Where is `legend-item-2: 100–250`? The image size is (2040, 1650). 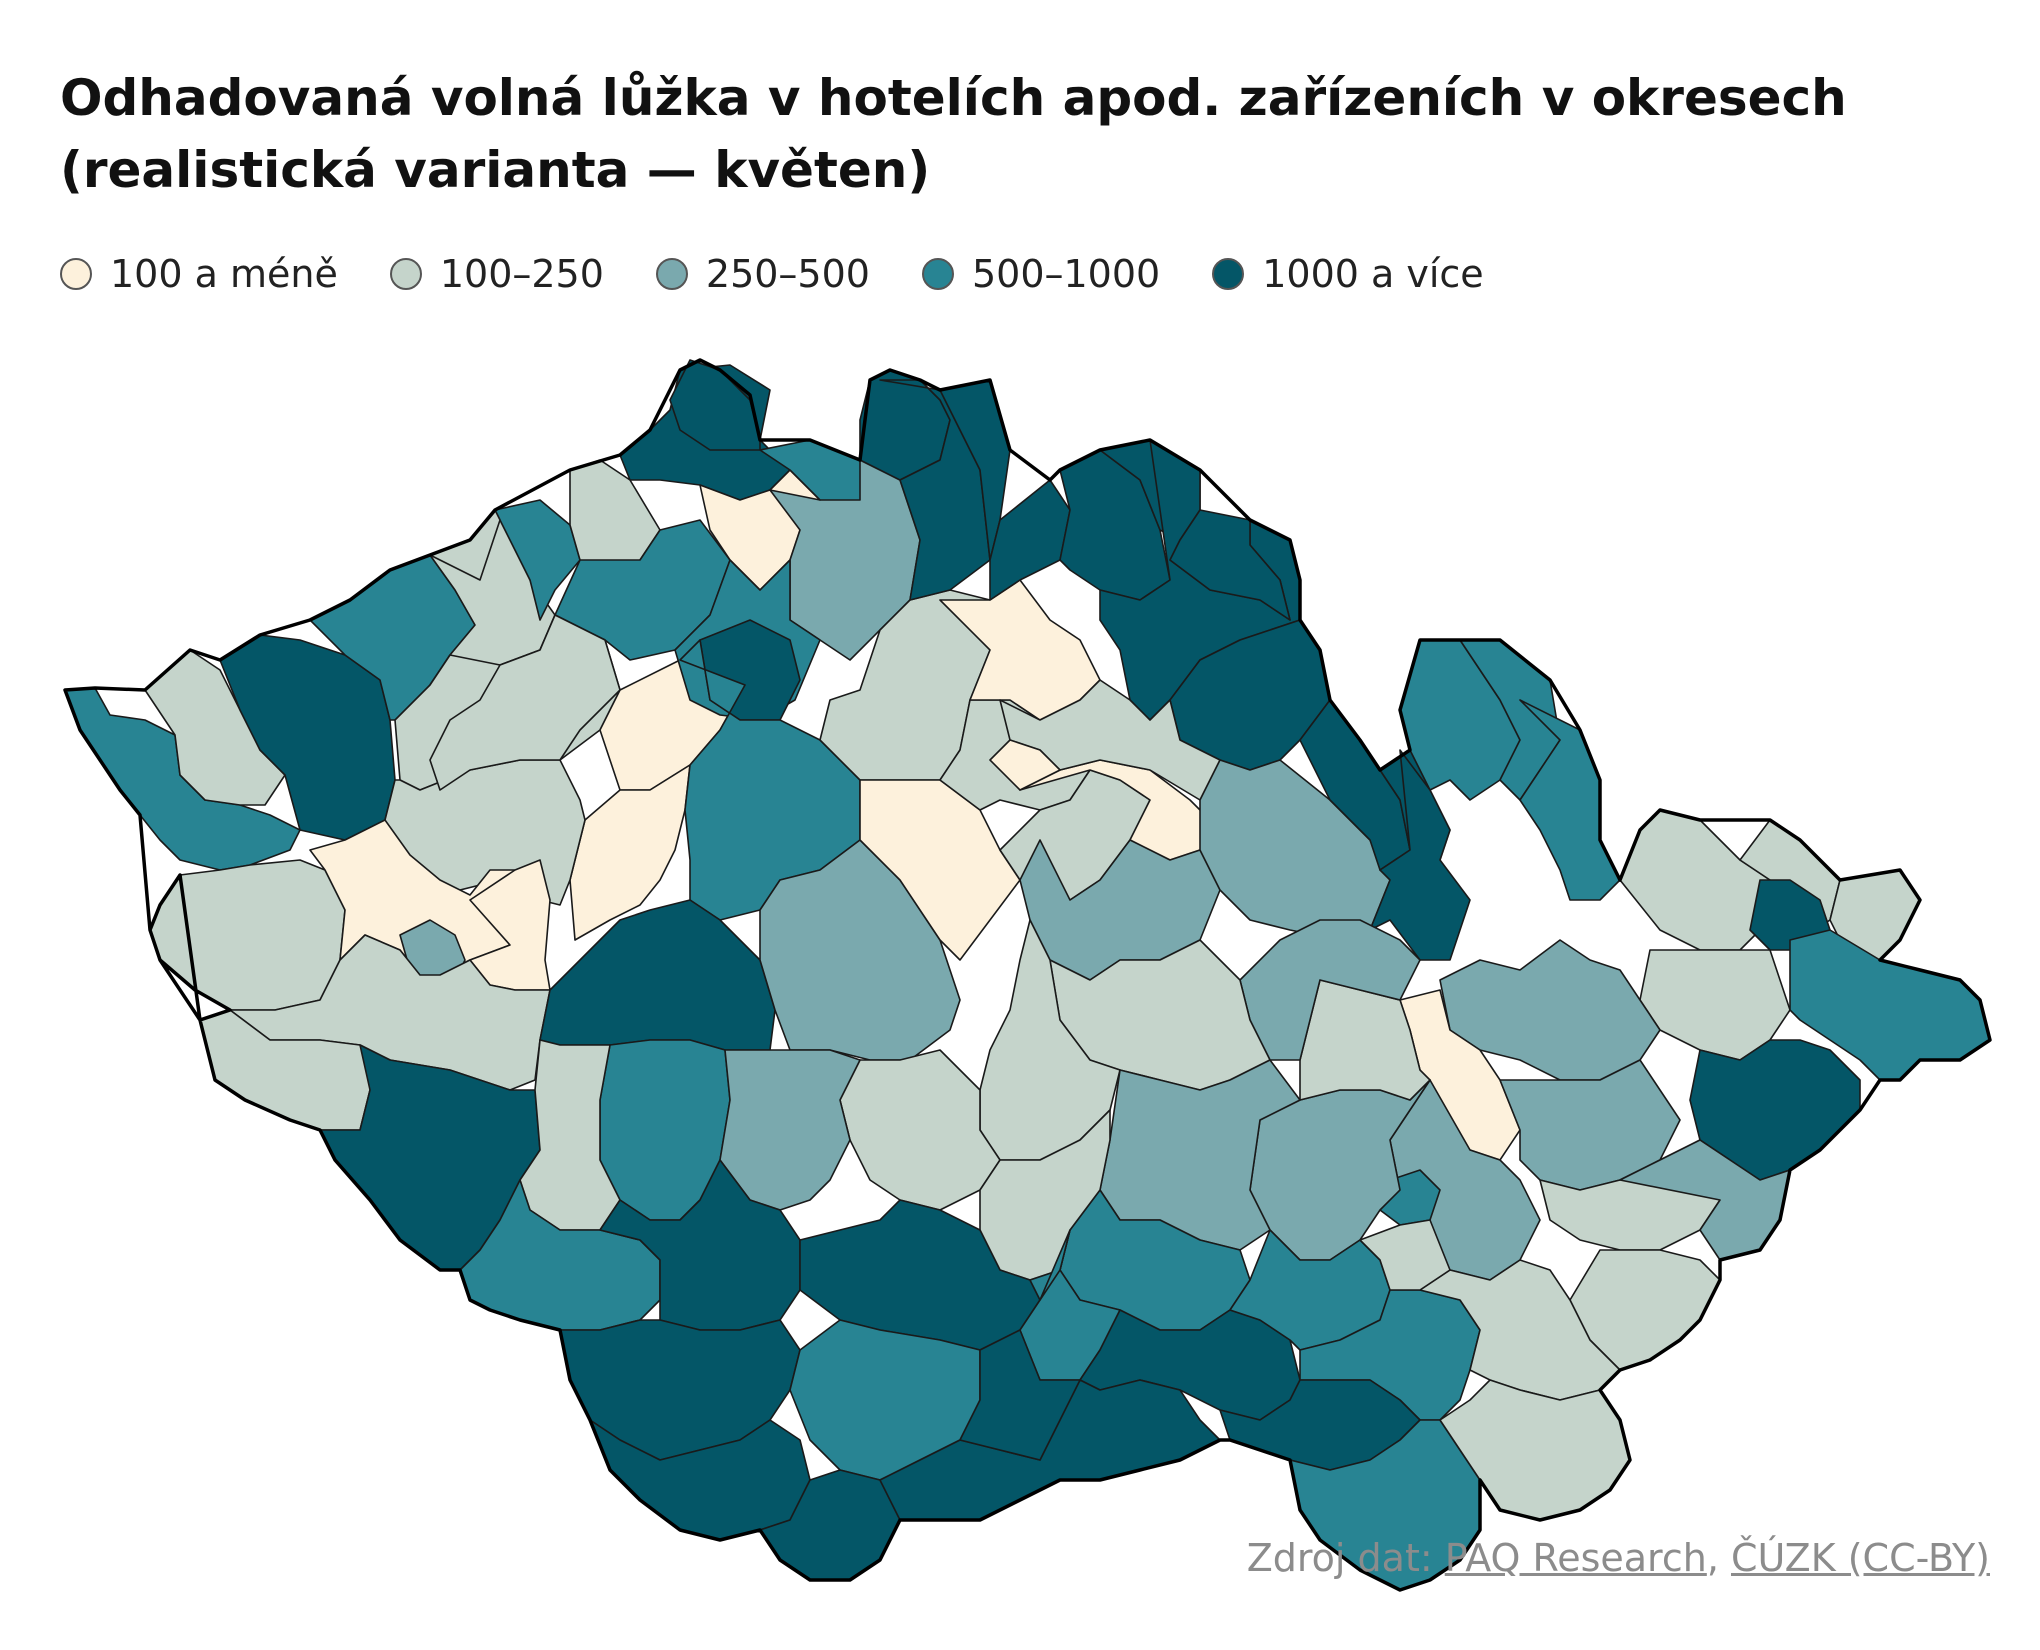 legend-item-2: 100–250 is located at coordinates (496, 274).